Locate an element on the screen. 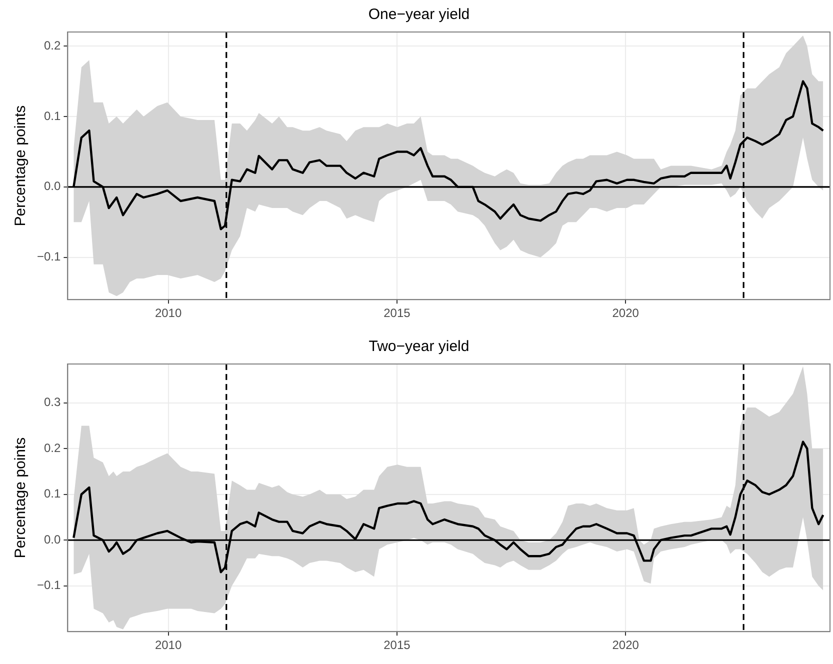 The image size is (833, 664). y-tick-label: 0.3 is located at coordinates (53, 402).